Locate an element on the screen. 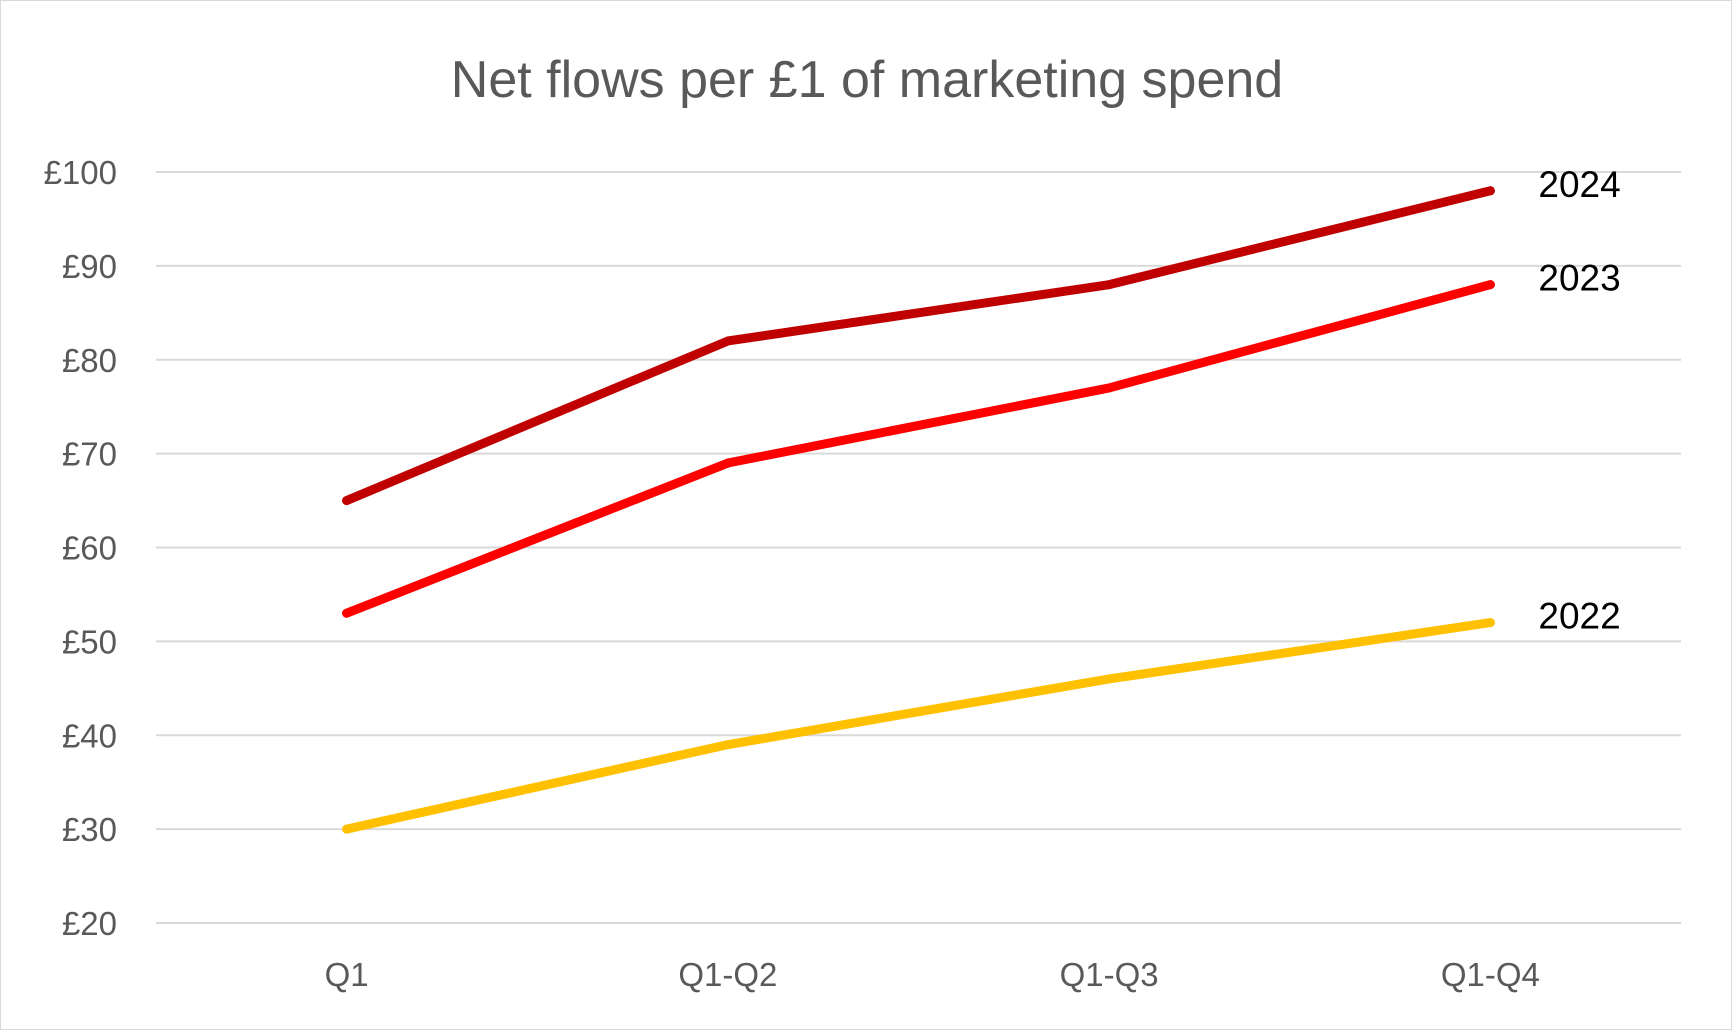 Image resolution: width=1732 pixels, height=1031 pixels. chart-title: Net flows per £1 of marketing spend is located at coordinates (867, 80).